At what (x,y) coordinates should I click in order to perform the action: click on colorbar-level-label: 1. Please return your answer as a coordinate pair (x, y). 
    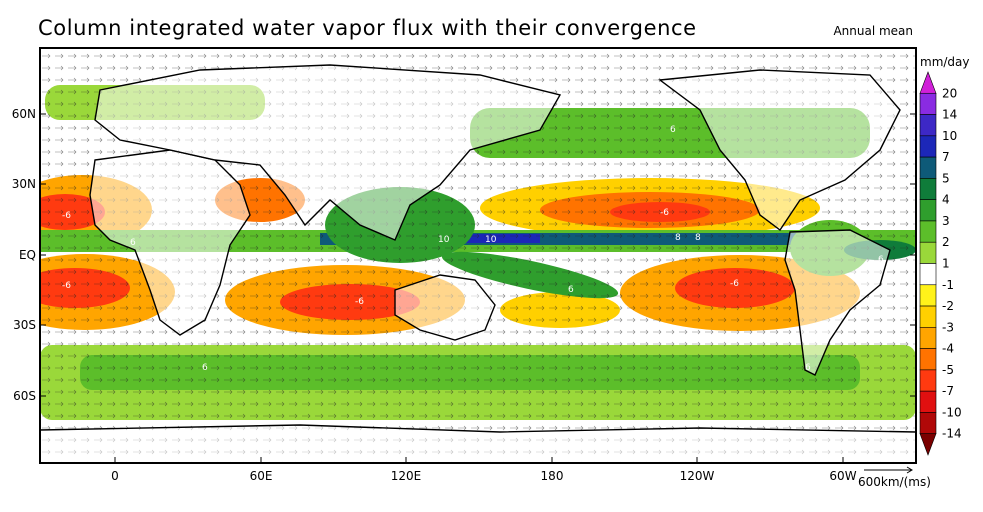
    Looking at the image, I should click on (946, 264).